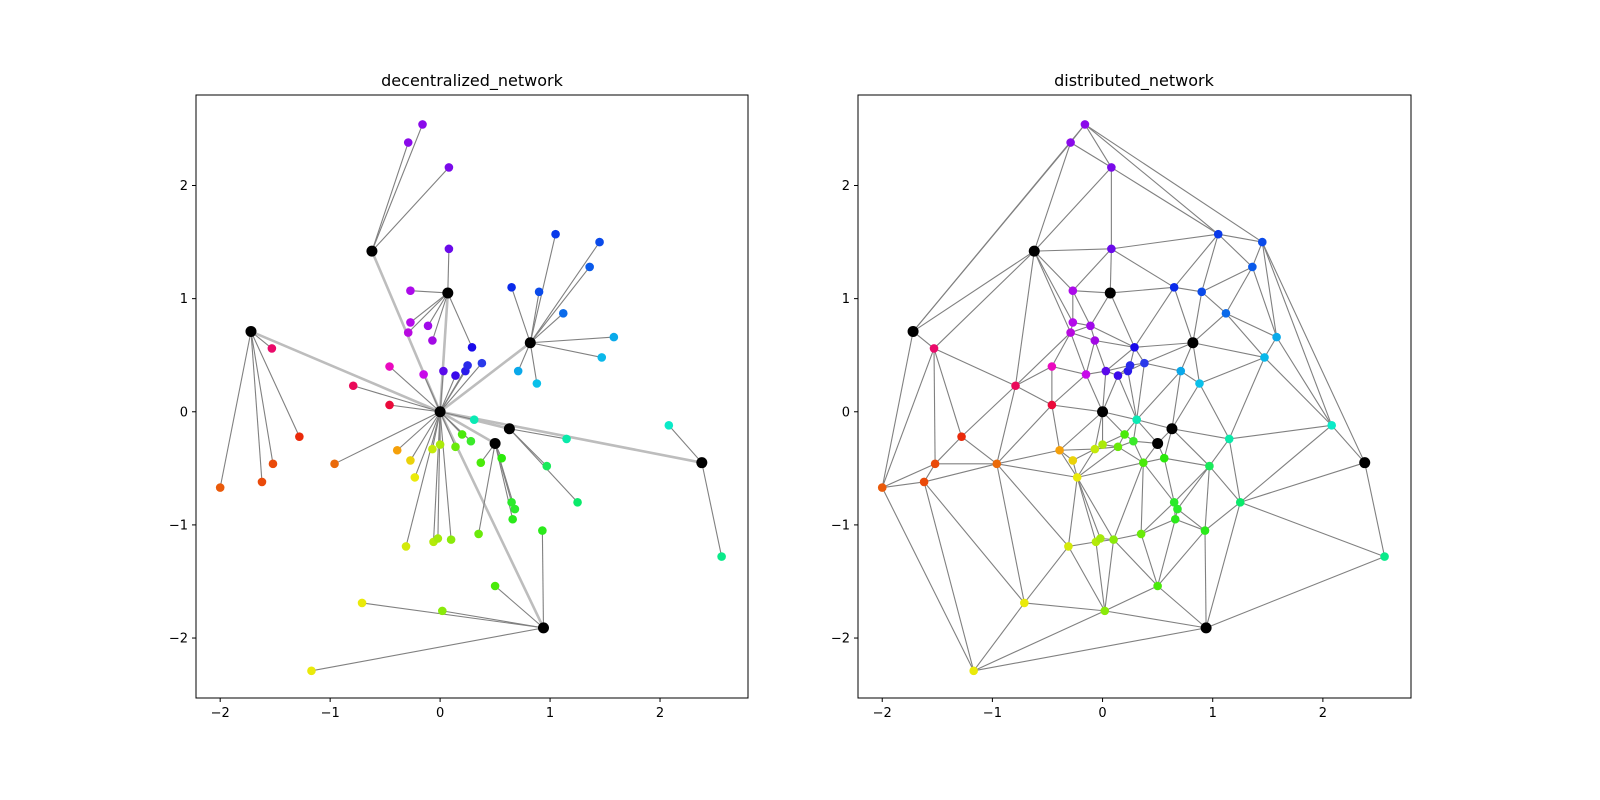 Image resolution: width=1600 pixels, height=800 pixels. I want to click on chart-title-distributed: distributed_network, so click(1134, 81).